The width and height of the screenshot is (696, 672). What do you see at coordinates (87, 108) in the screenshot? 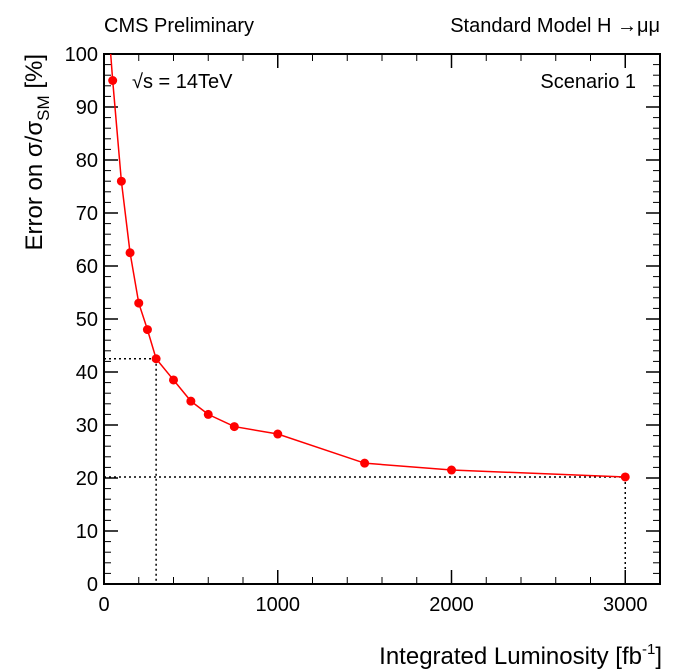
I see `y-tick-label: 90` at bounding box center [87, 108].